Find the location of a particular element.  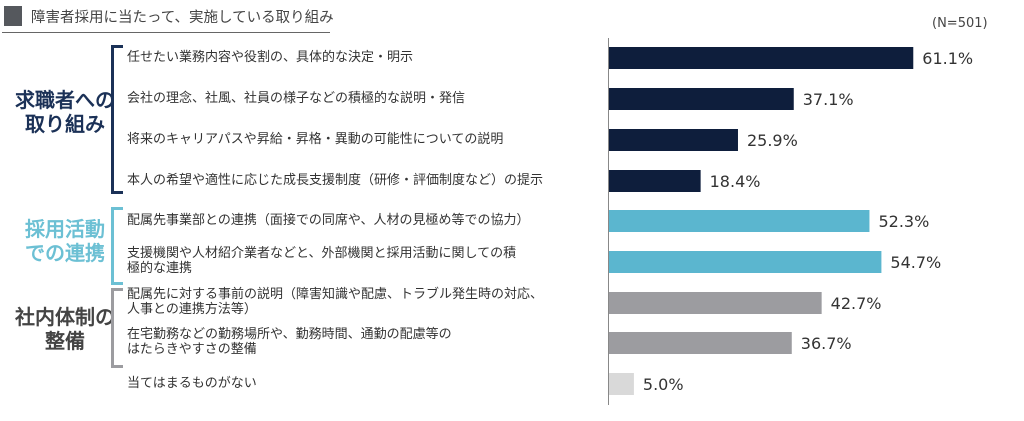

group-label-internal: 社内体制の 整備 is located at coordinates (65, 329).